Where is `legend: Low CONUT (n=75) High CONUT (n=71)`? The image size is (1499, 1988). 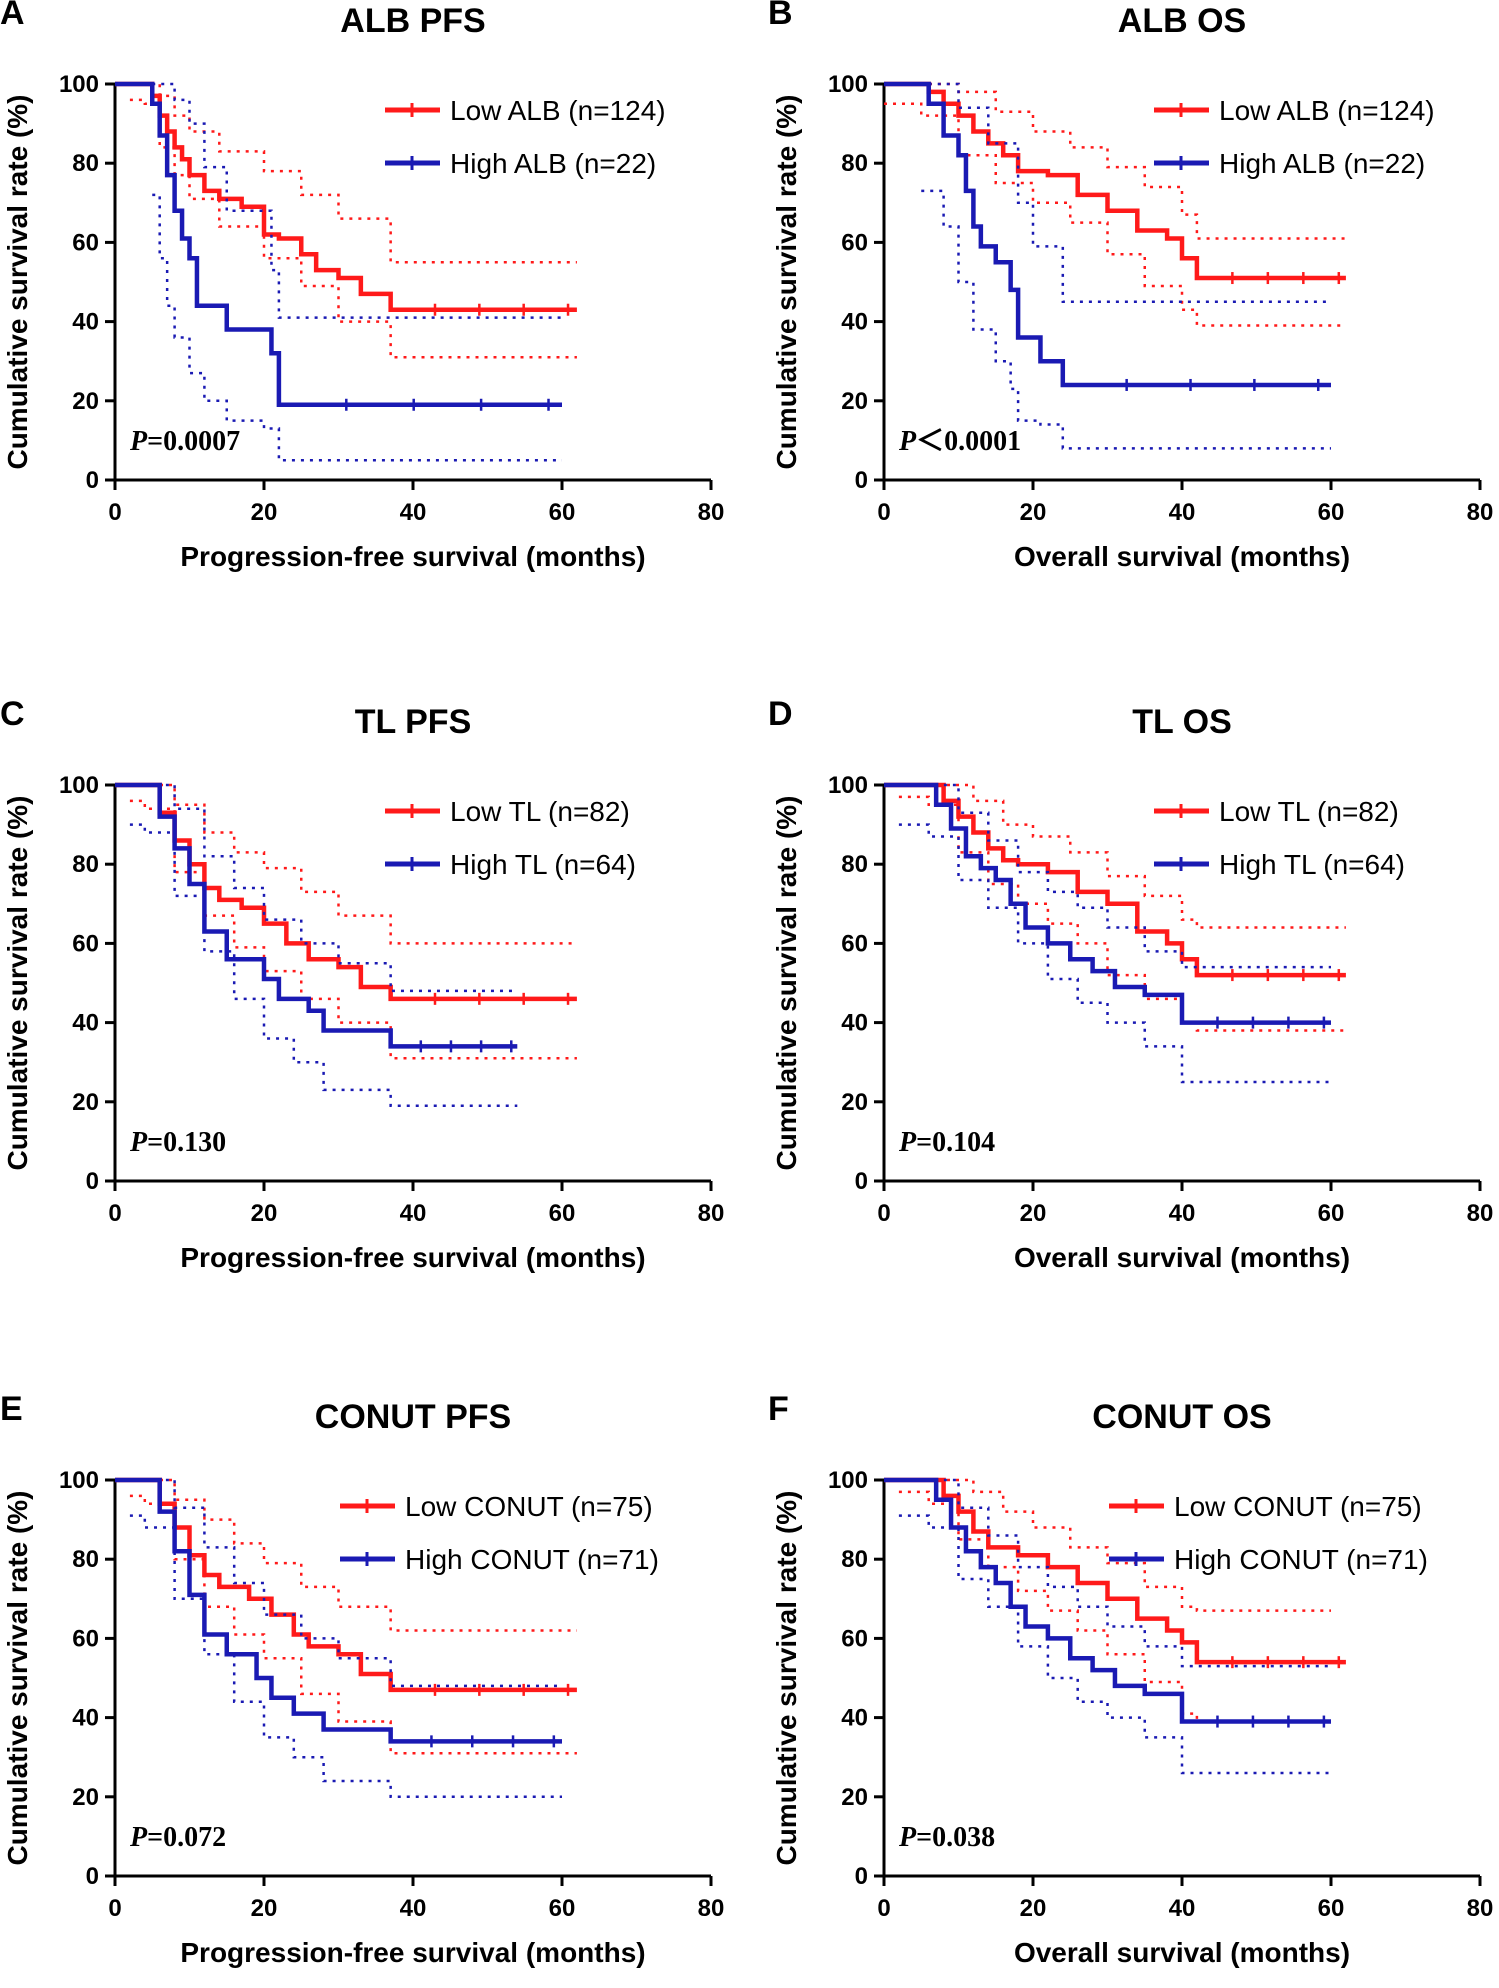 legend: Low CONUT (n=75) High CONUT (n=71) is located at coordinates (499, 1533).